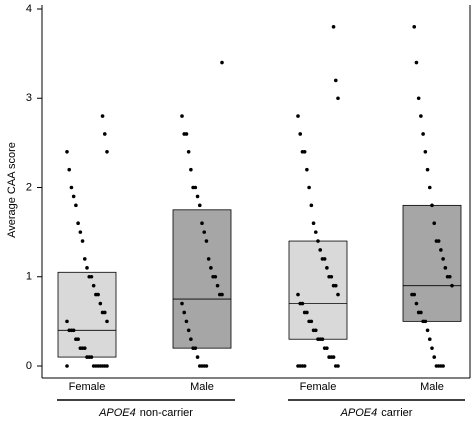 The height and width of the screenshot is (428, 474). What do you see at coordinates (12, 190) in the screenshot?
I see `y-axis-label: Average CAA score` at bounding box center [12, 190].